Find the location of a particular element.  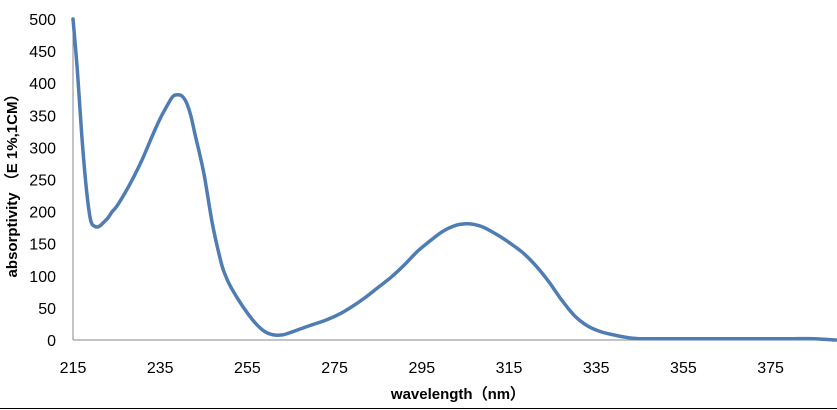

y-tick-label: 150 is located at coordinates (42, 245).